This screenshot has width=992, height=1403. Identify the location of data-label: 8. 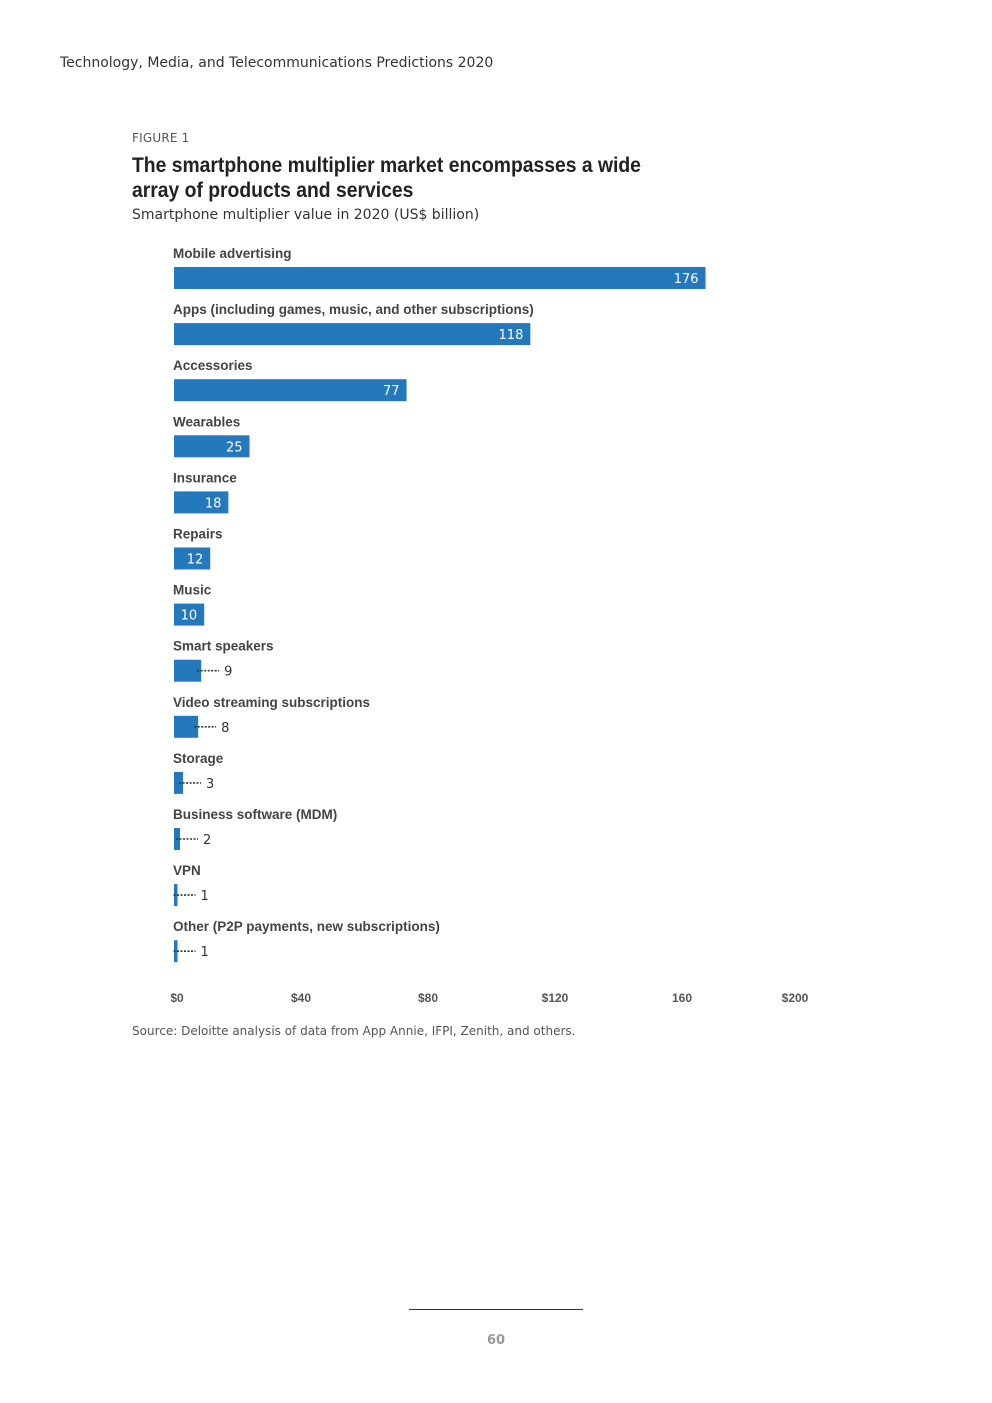
(225, 728).